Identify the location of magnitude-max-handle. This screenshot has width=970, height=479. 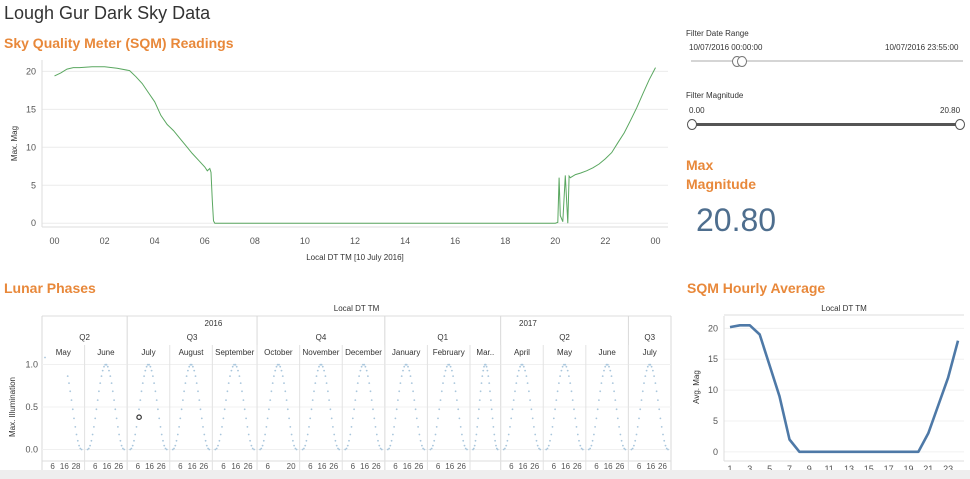
(960, 124).